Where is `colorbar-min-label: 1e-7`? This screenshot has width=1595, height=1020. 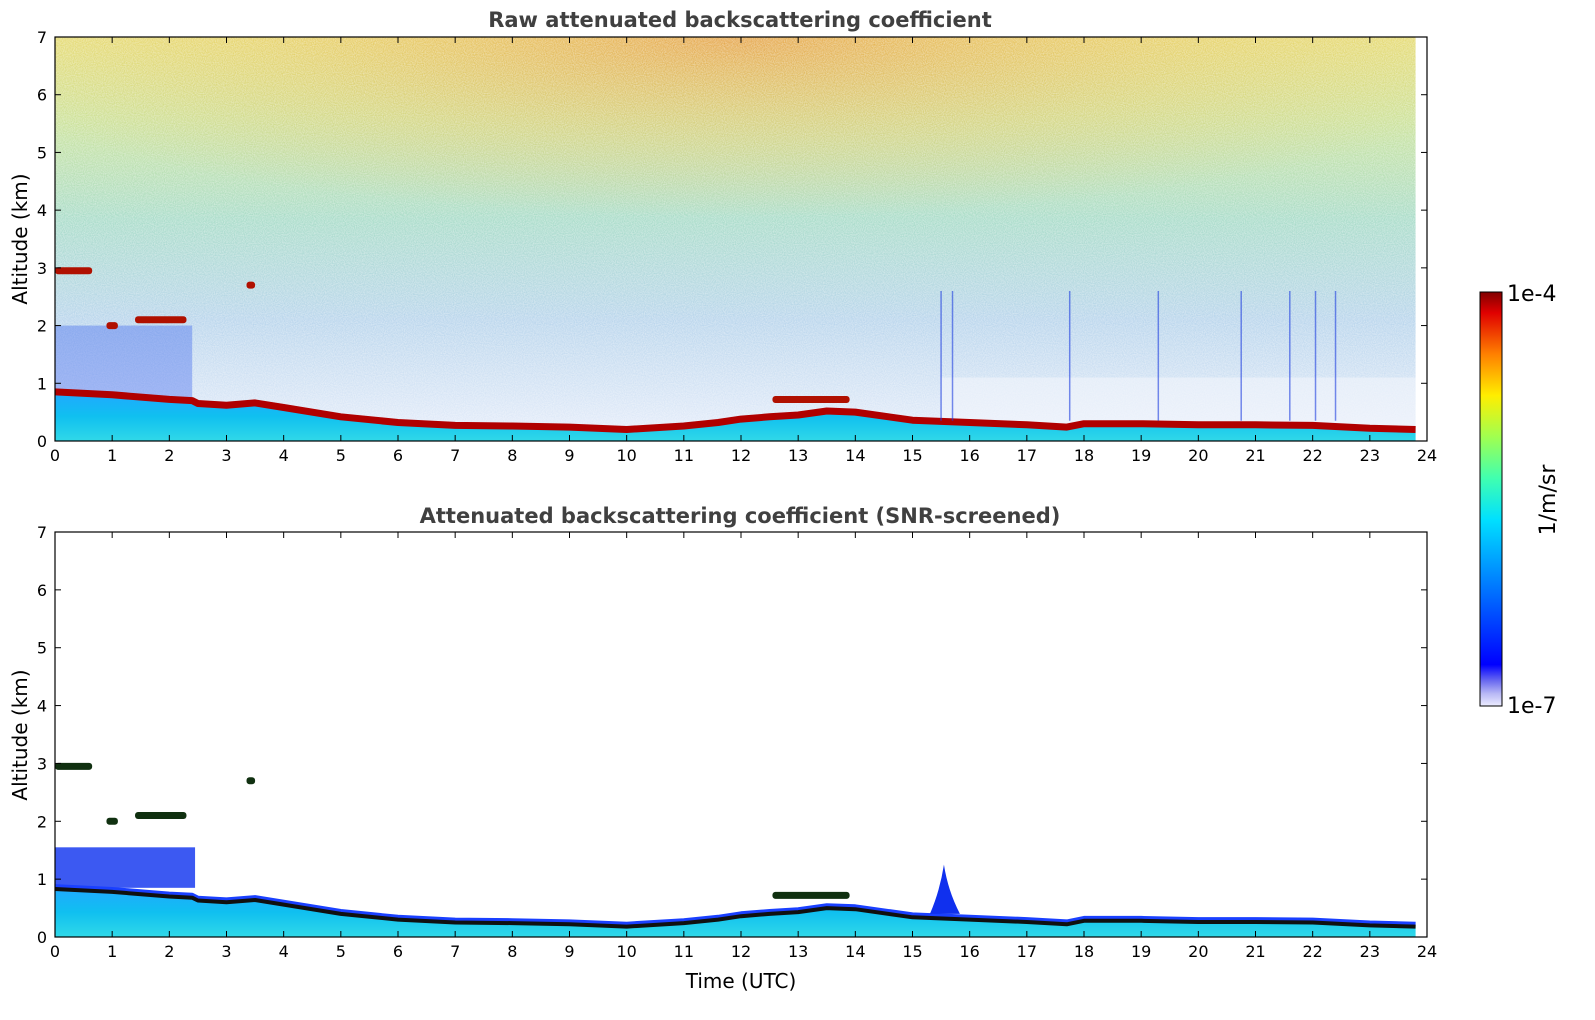 colorbar-min-label: 1e-7 is located at coordinates (1531, 706).